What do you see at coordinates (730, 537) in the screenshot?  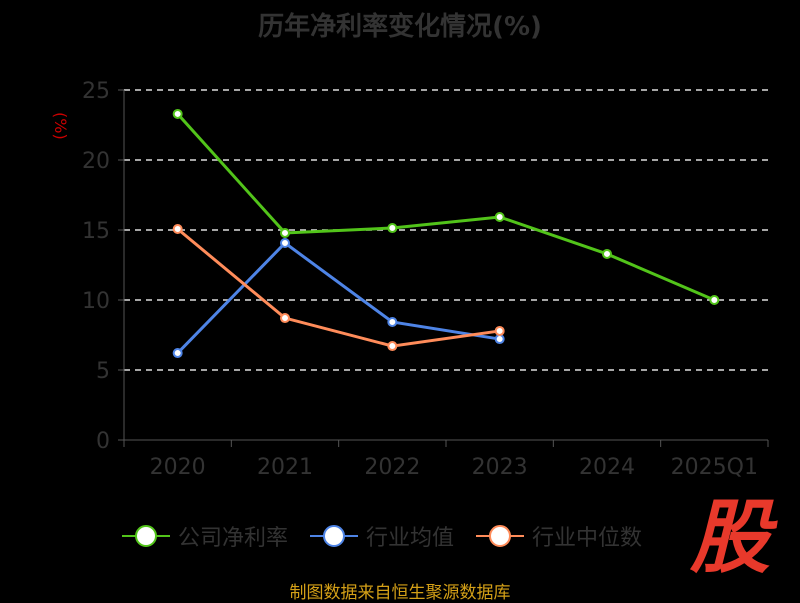 I see `brand-logo: 股` at bounding box center [730, 537].